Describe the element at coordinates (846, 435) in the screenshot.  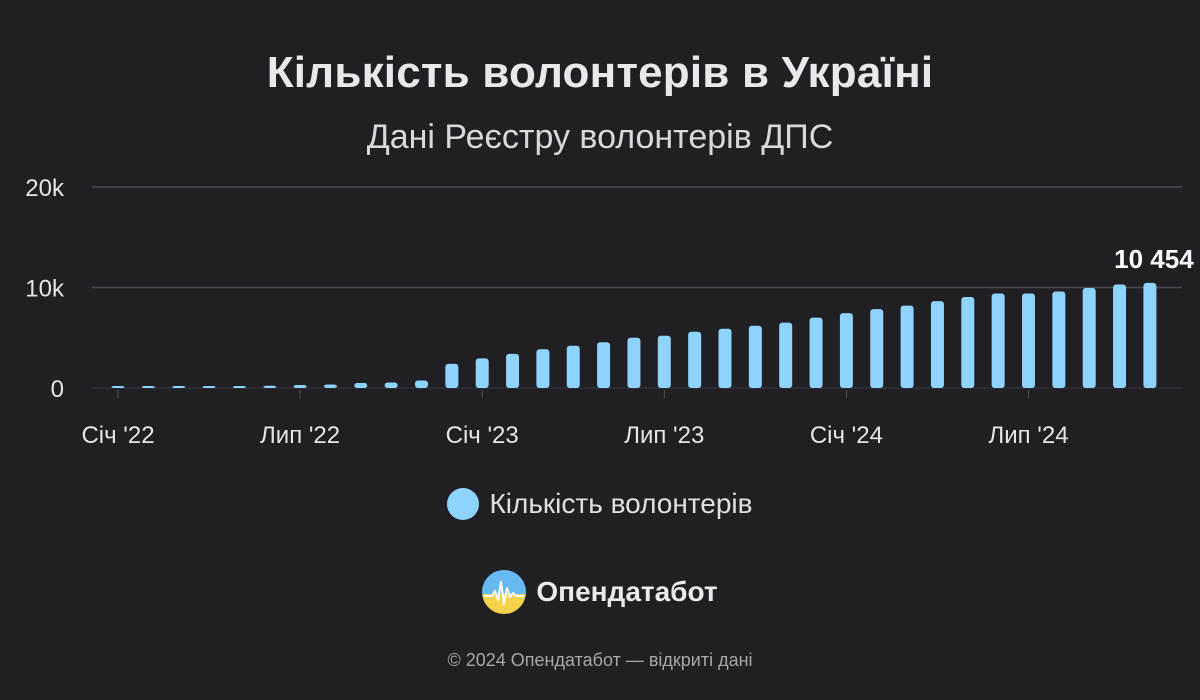
I see `x-tick-label: Січ '24` at that location.